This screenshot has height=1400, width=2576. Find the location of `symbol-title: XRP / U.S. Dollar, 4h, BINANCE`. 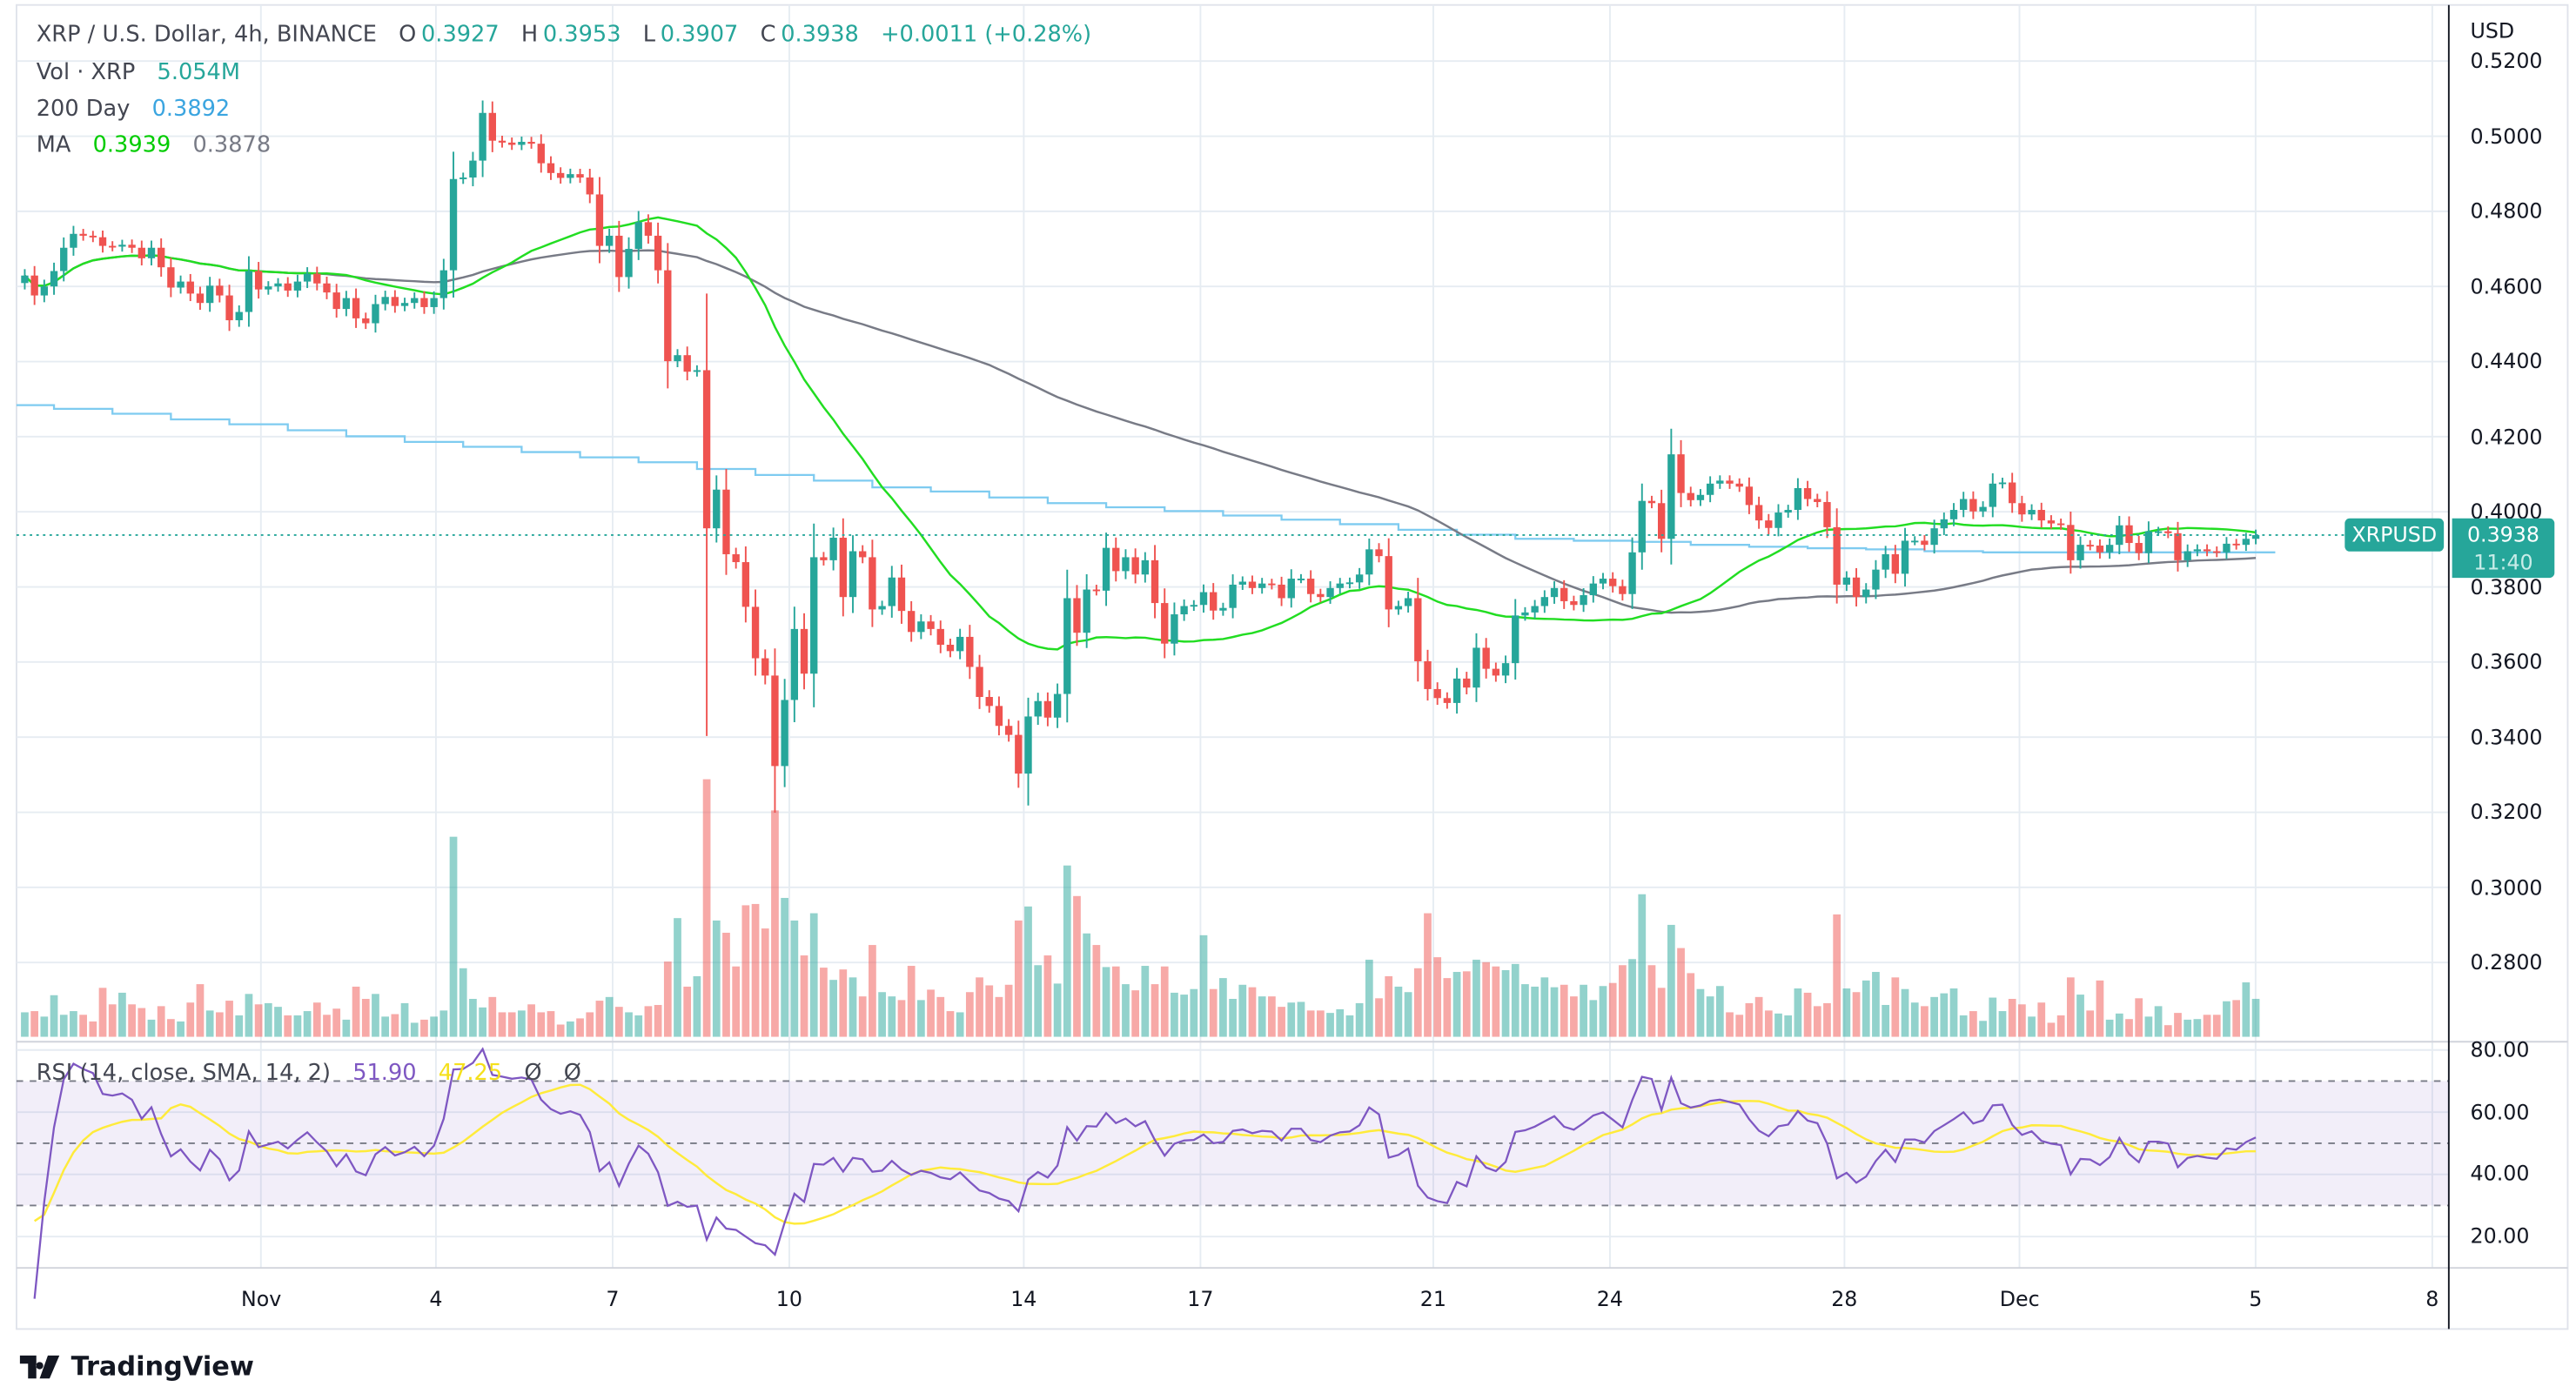

symbol-title: XRP / U.S. Dollar, 4h, BINANCE is located at coordinates (206, 35).